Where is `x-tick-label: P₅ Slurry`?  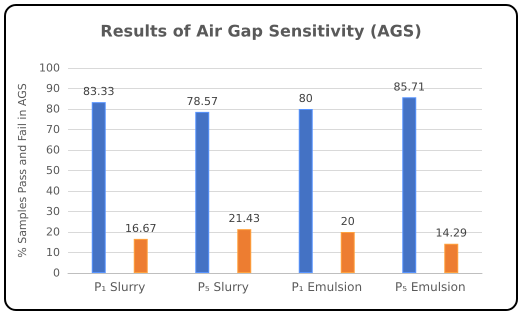
x-tick-label: P₅ Slurry is located at coordinates (223, 287).